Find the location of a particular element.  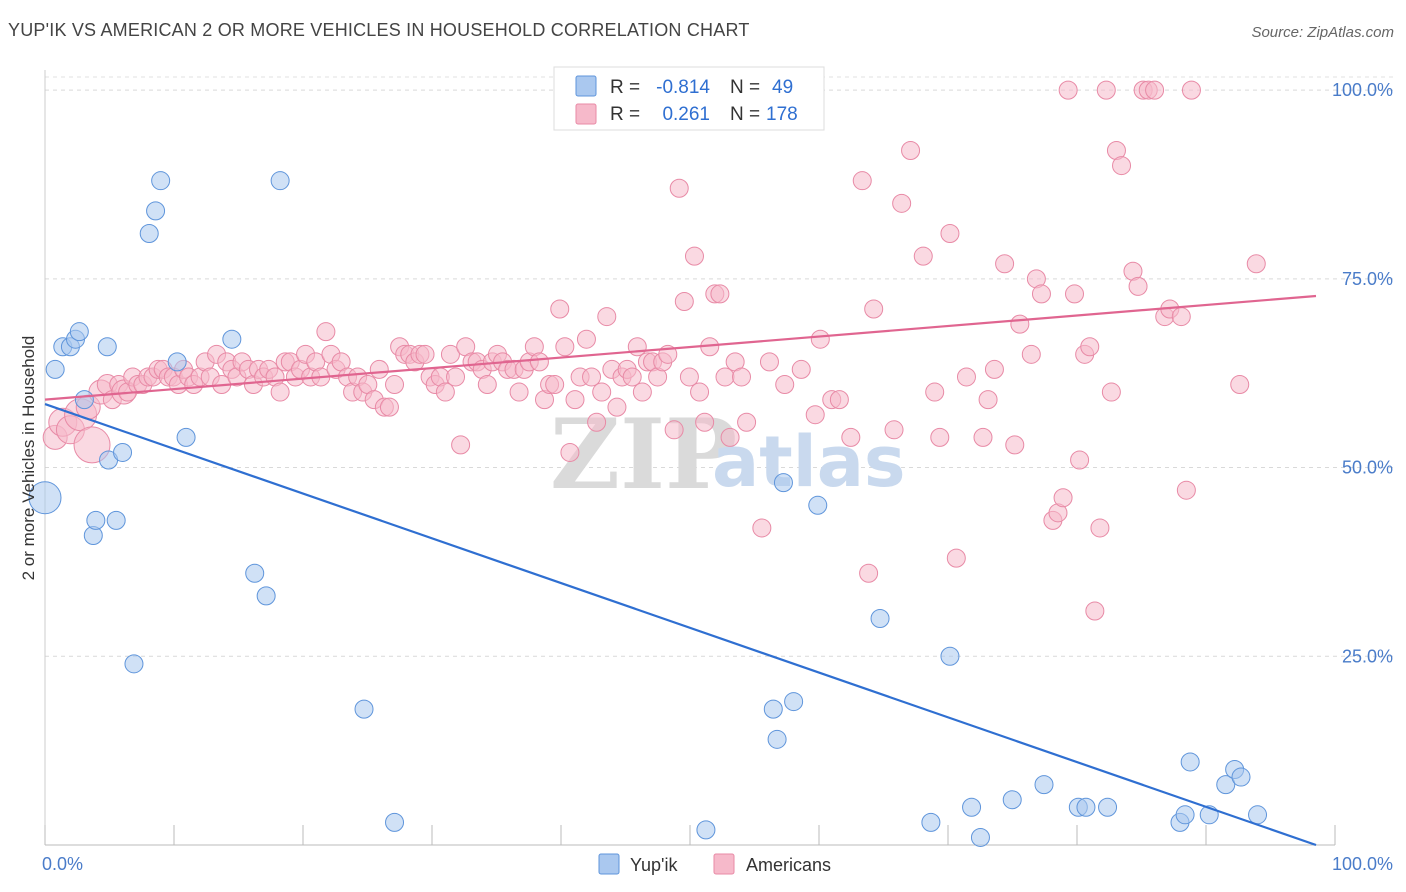

watermark-atlas: atlas is located at coordinates (809, 462).